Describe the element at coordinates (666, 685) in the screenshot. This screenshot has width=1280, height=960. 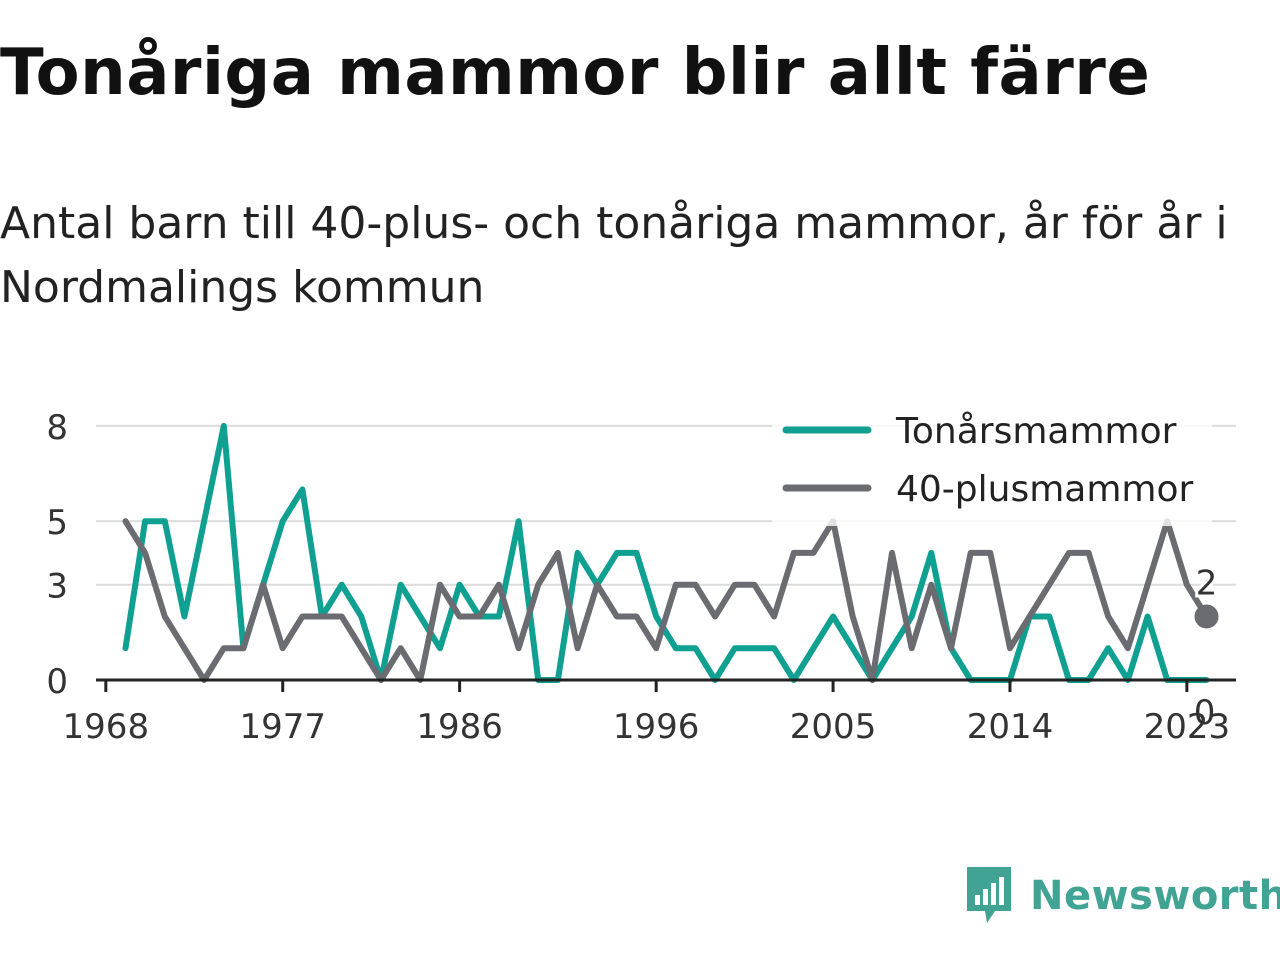
I see `x-axis` at that location.